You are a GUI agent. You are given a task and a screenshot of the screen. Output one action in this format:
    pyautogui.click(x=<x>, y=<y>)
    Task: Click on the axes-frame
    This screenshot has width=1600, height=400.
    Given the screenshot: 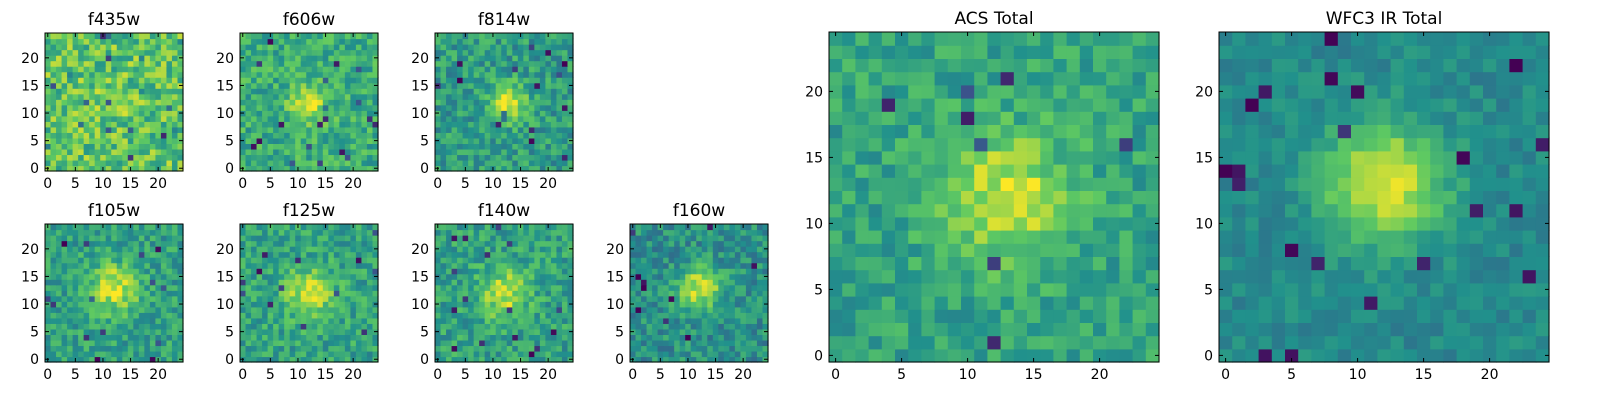 What is the action you would take?
    pyautogui.click(x=504, y=102)
    